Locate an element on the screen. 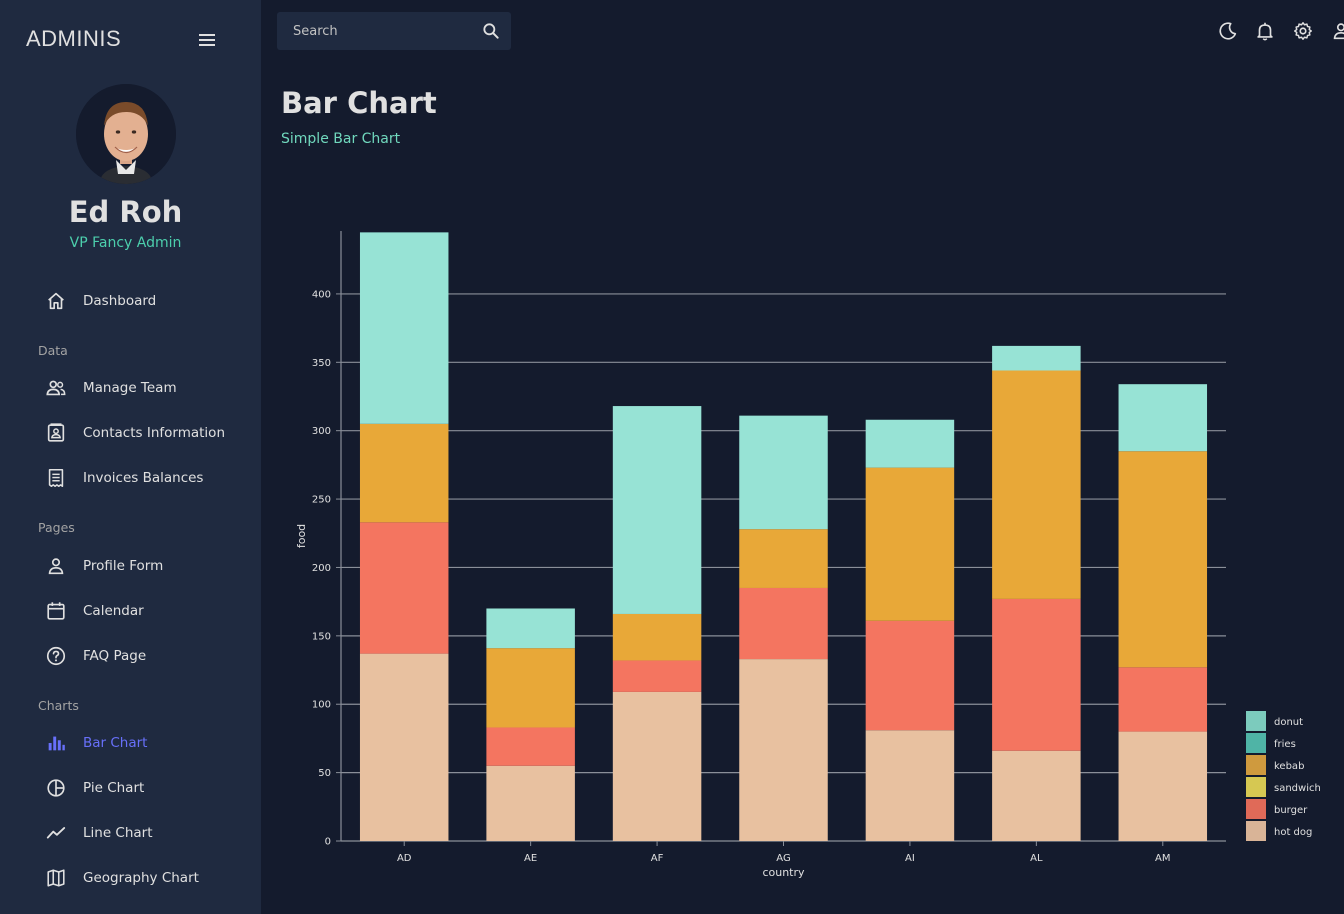  x-tick-label: AD is located at coordinates (404, 858).